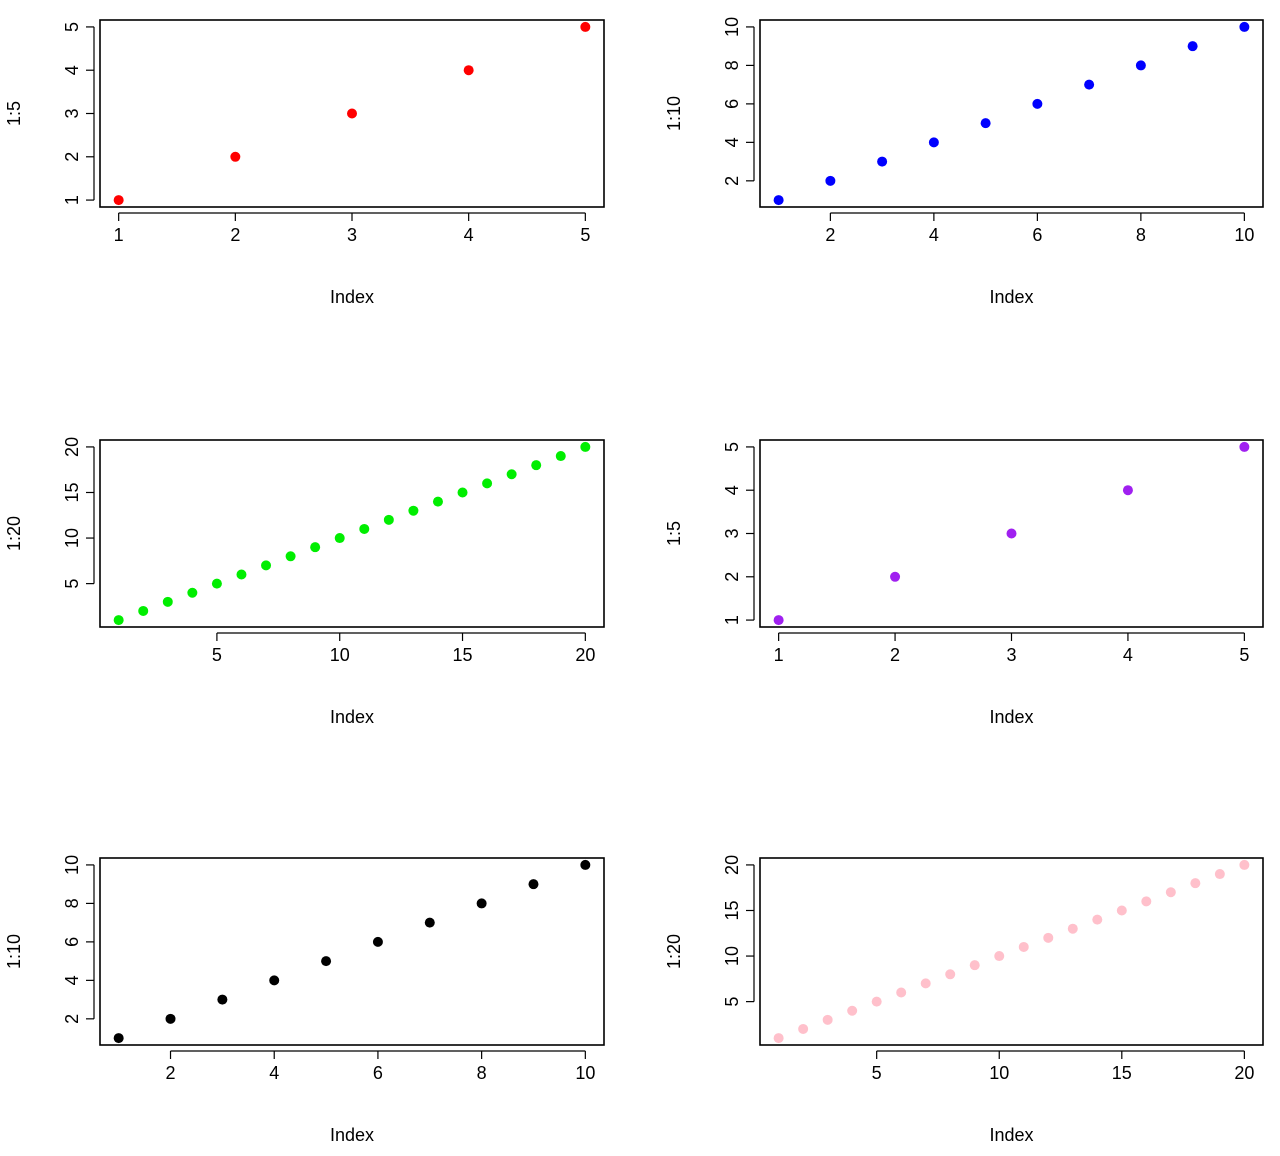  What do you see at coordinates (964, 162) in the screenshot?
I see `scatter-panel-2: 2 4 6 8 10 2 4 6 8 10 Index 1:10` at bounding box center [964, 162].